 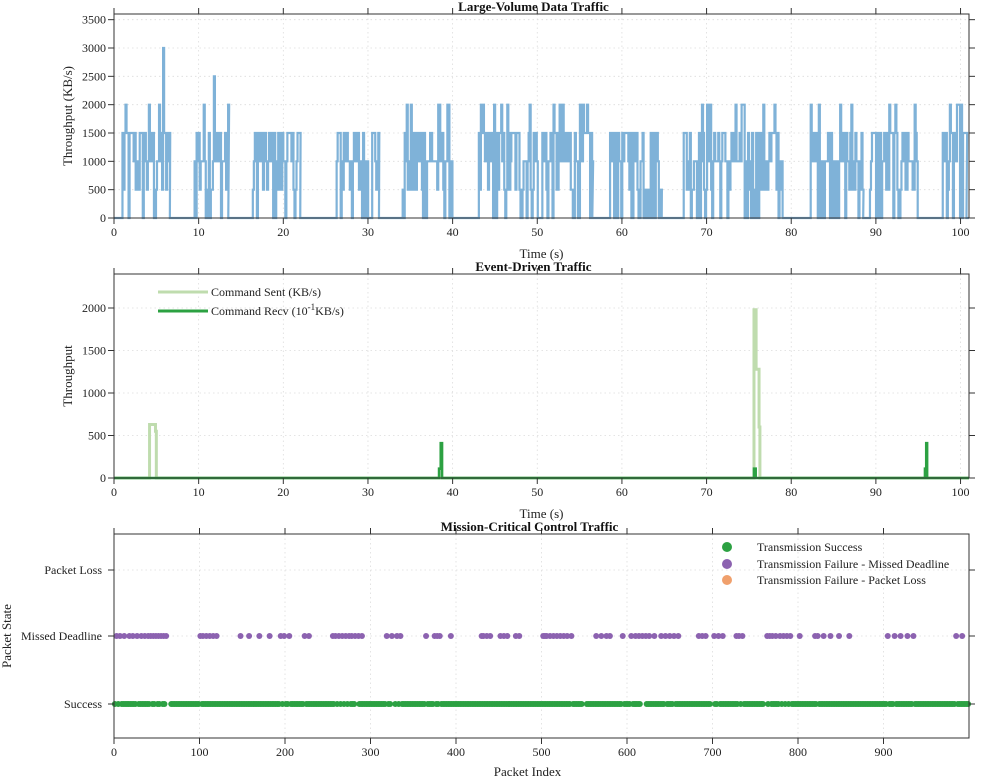 I want to click on panel3-title: Mission-Critical Control Traffic, so click(x=530, y=526).